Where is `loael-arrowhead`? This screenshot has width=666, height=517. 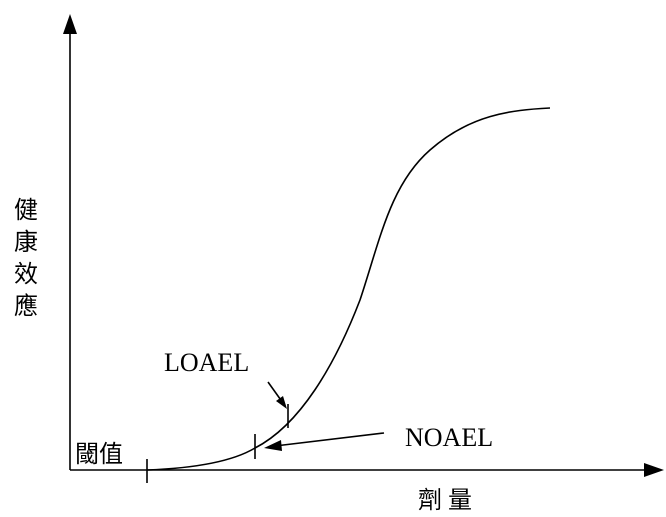
loael-arrowhead is located at coordinates (281, 402).